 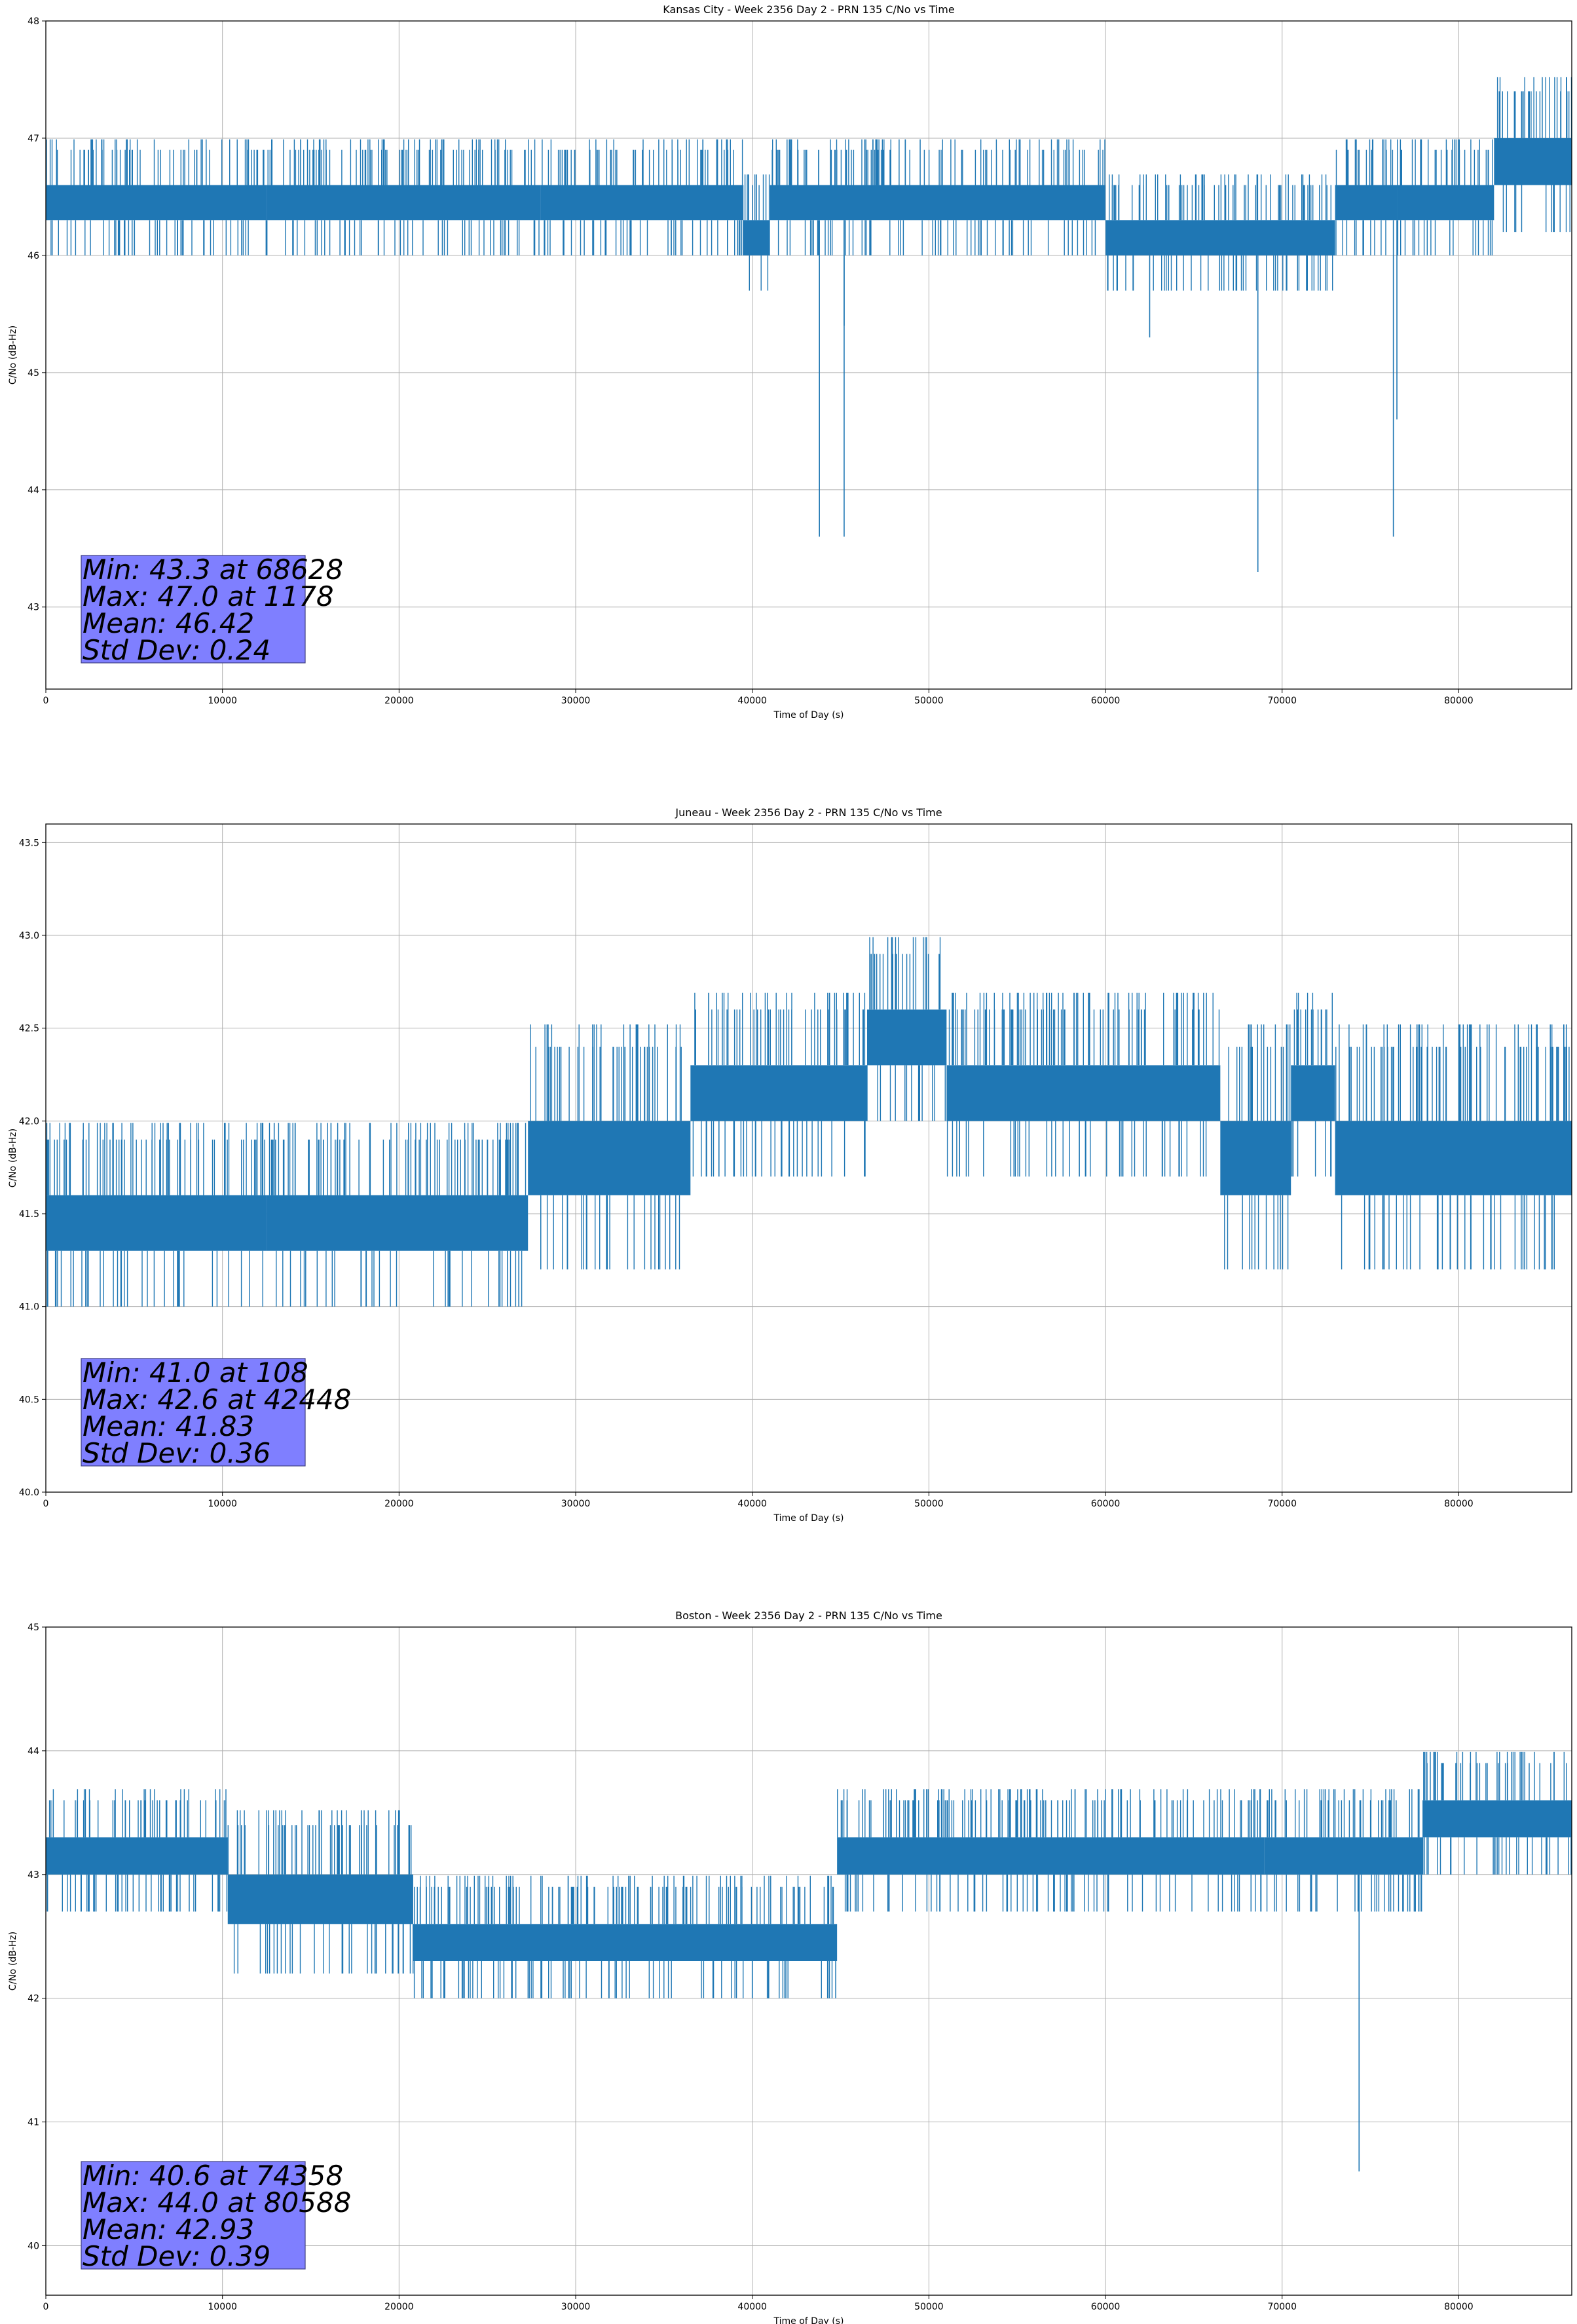 What do you see at coordinates (176, 2256) in the screenshot?
I see `stats-line: Std Dev: 0.39` at bounding box center [176, 2256].